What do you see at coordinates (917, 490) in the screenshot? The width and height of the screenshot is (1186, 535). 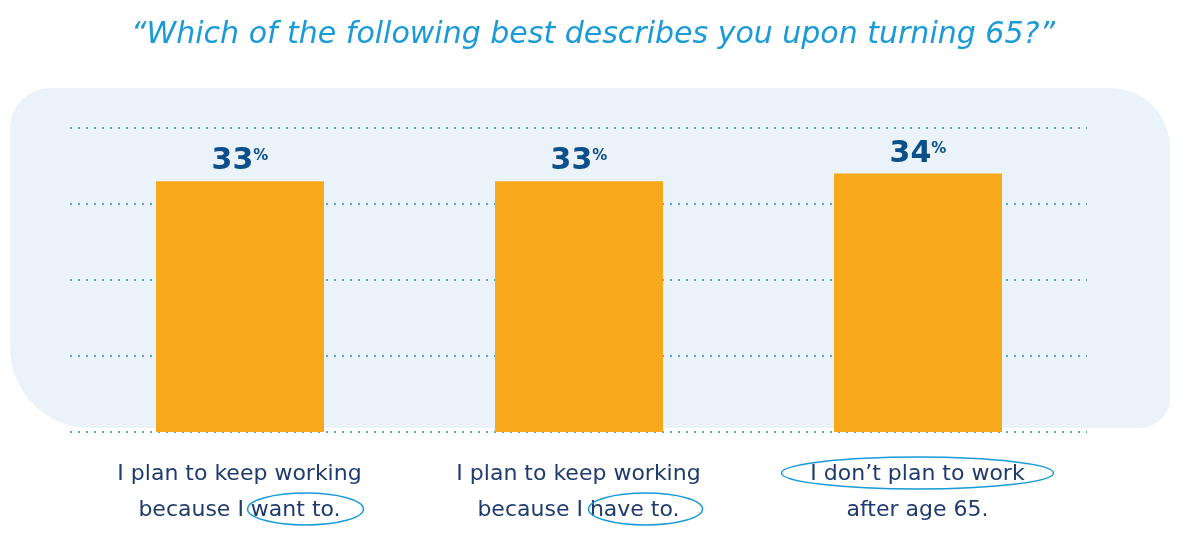 I see `x-tick-label: I don’t plan to work after age 65.` at bounding box center [917, 490].